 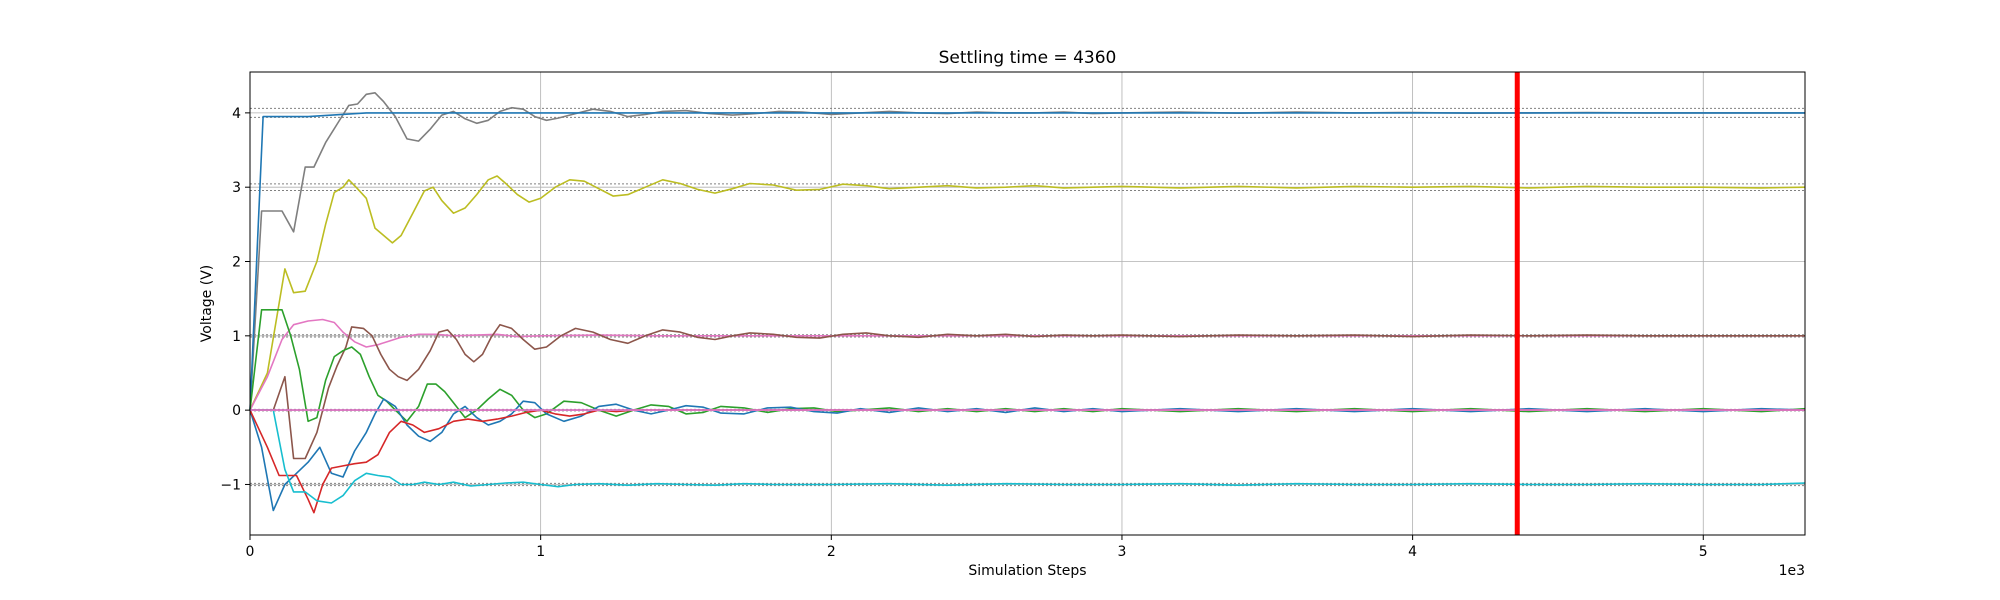 I want to click on y-tick-label-4: 3, so click(x=236, y=188).